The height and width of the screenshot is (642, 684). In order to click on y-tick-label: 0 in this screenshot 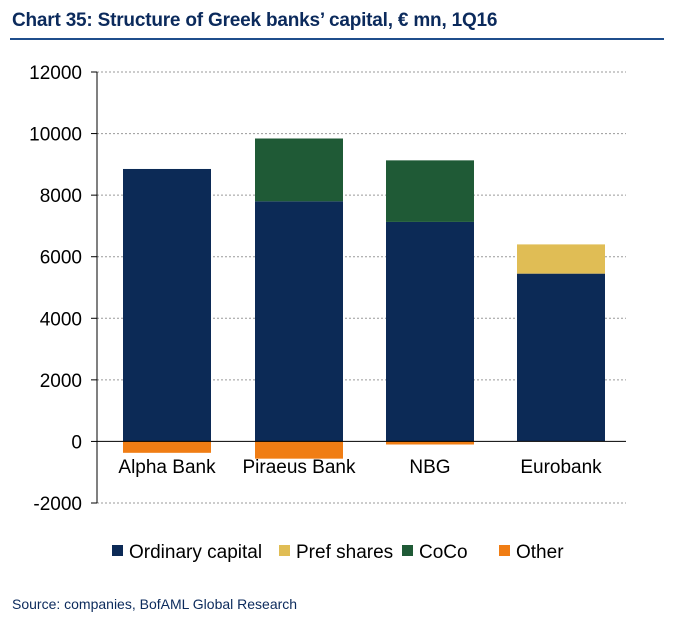, I will do `click(76, 442)`.